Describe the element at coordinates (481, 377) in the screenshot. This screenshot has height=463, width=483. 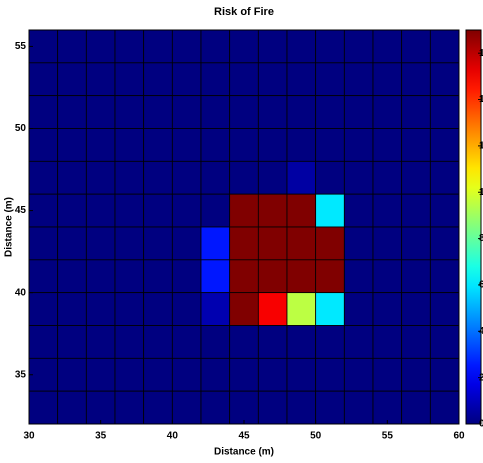
I see `colorbar-tick-label: 2` at that location.